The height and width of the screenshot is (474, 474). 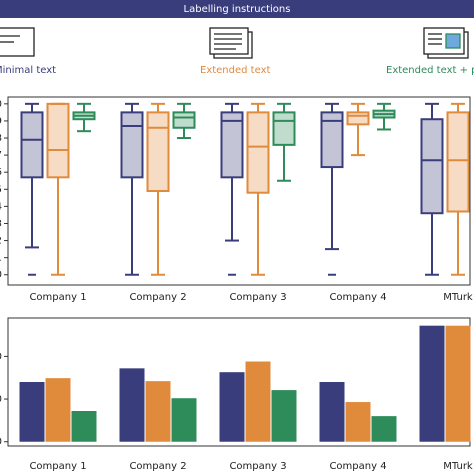 I want to click on y-tick-label: 0.5, so click(x=1, y=189).